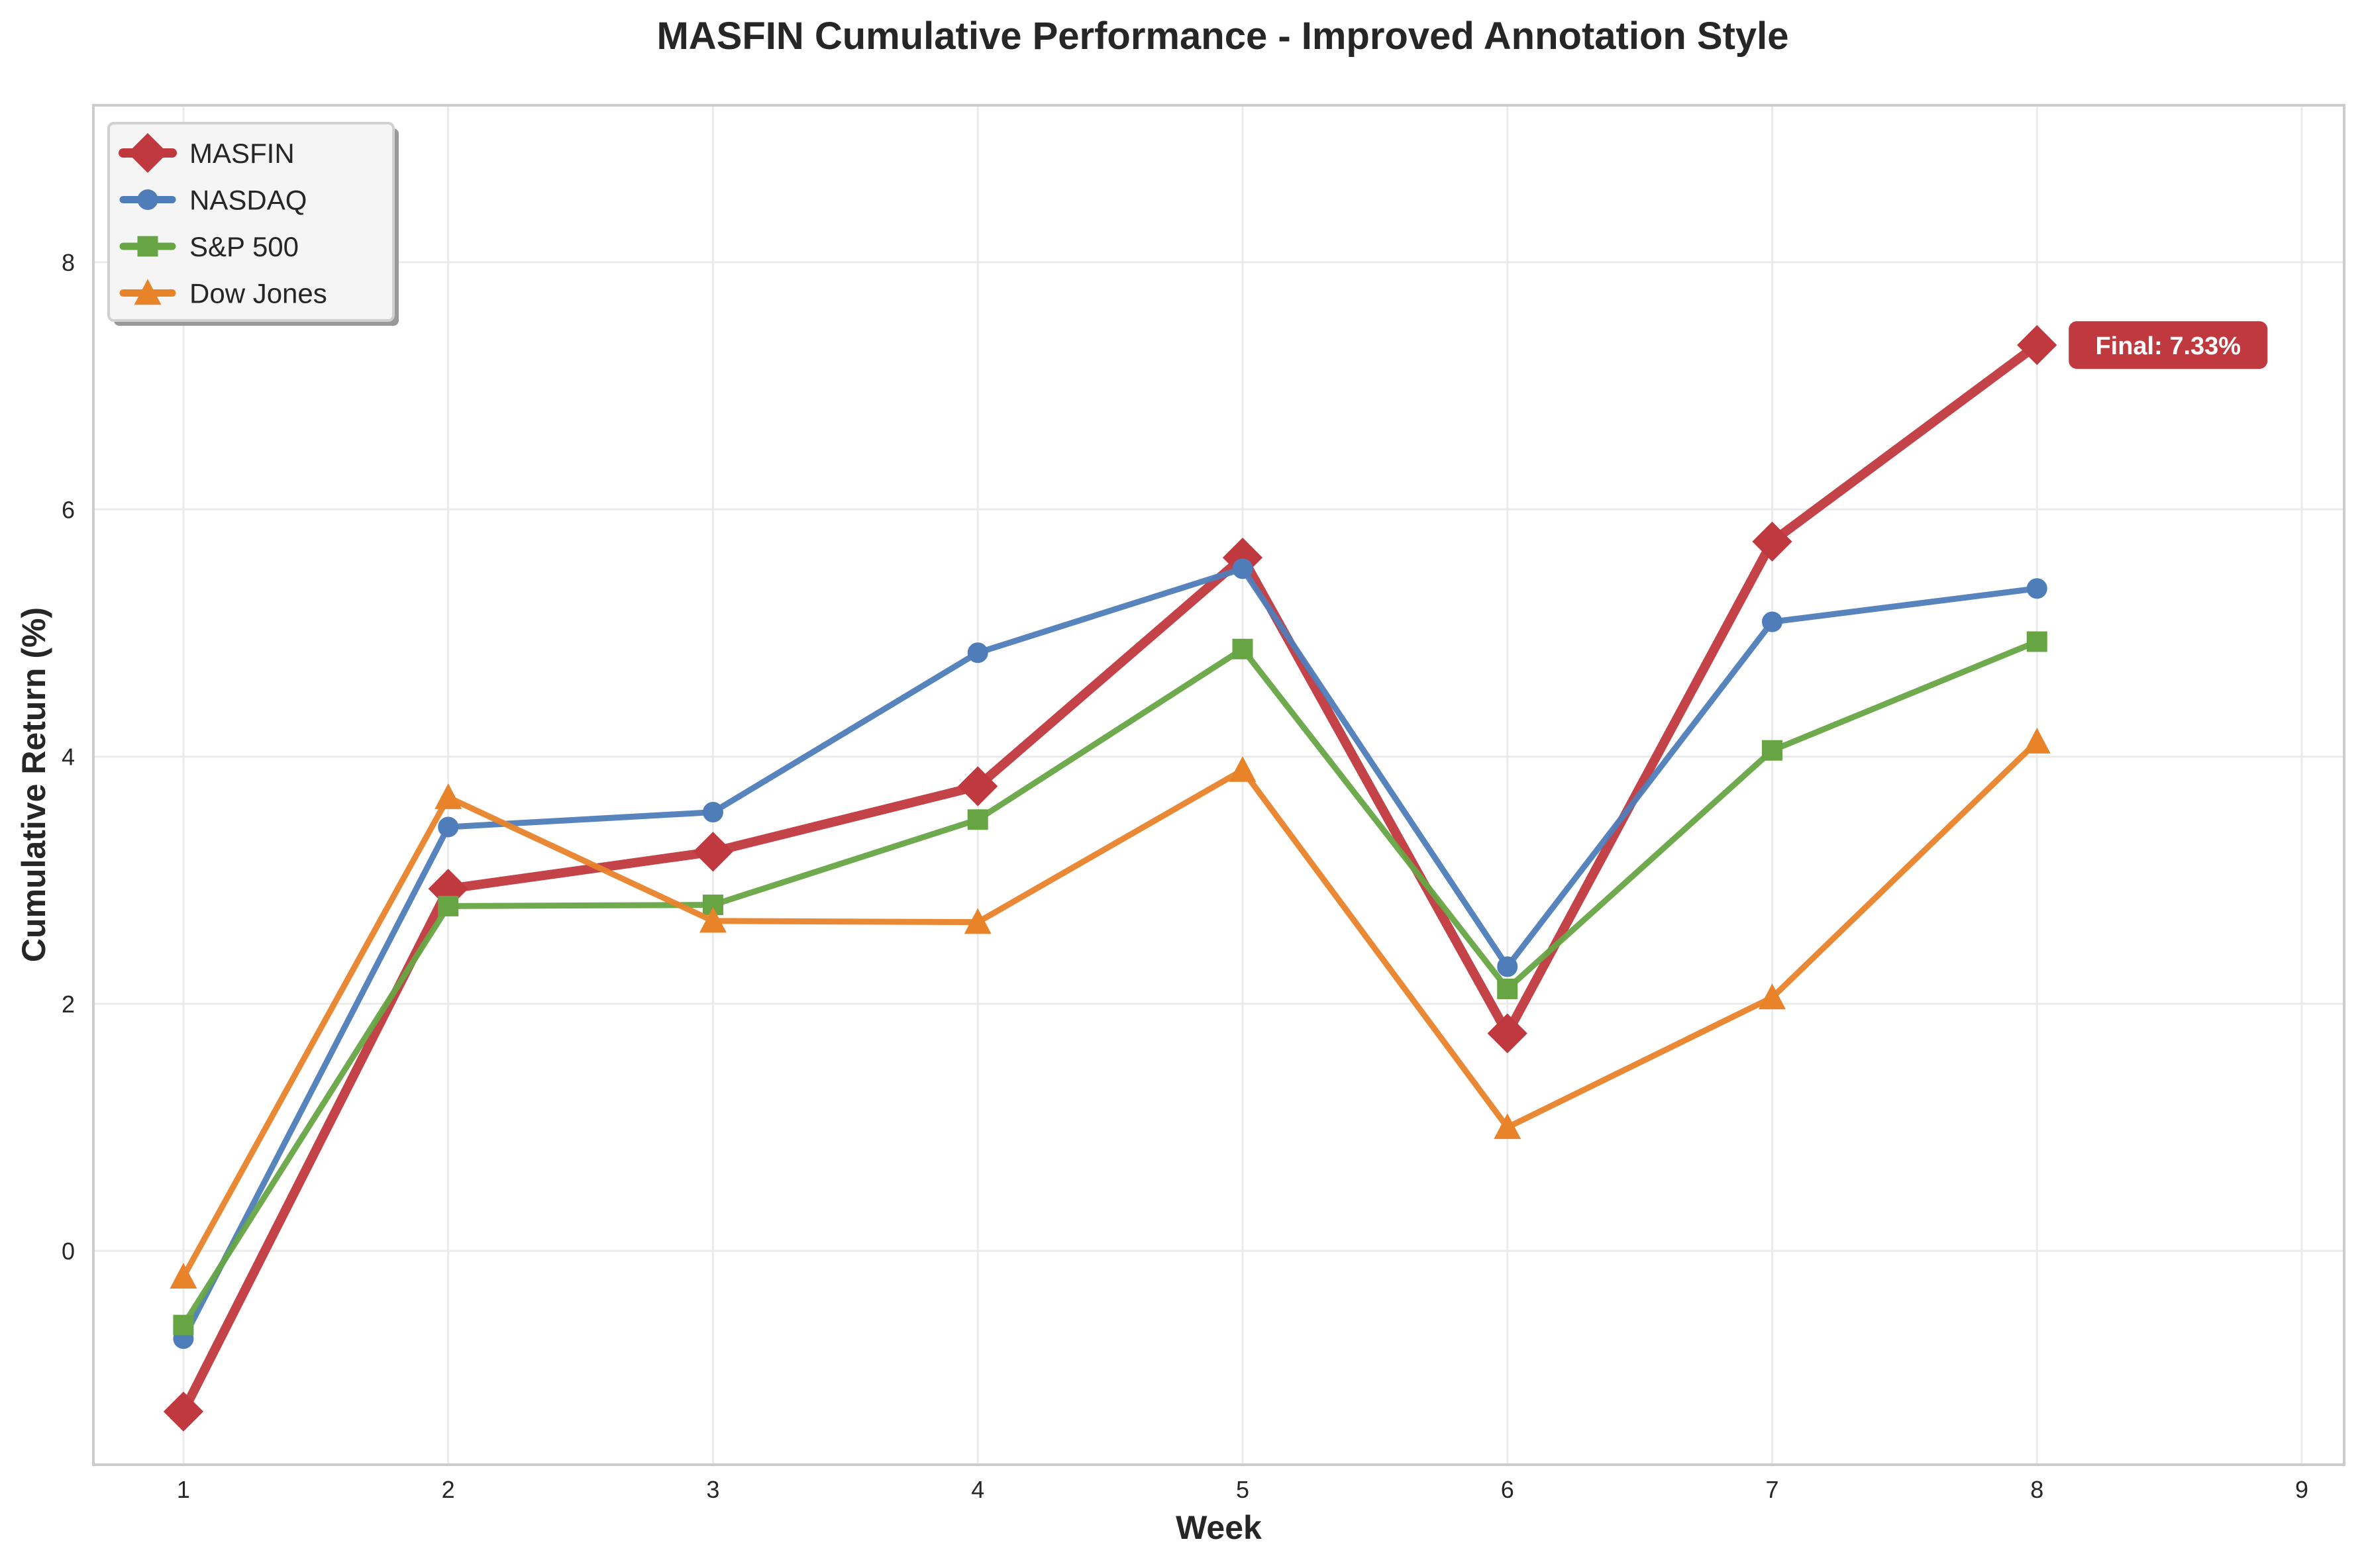 The width and height of the screenshot is (2364, 1568). I want to click on x-tick-label: 4, so click(978, 1489).